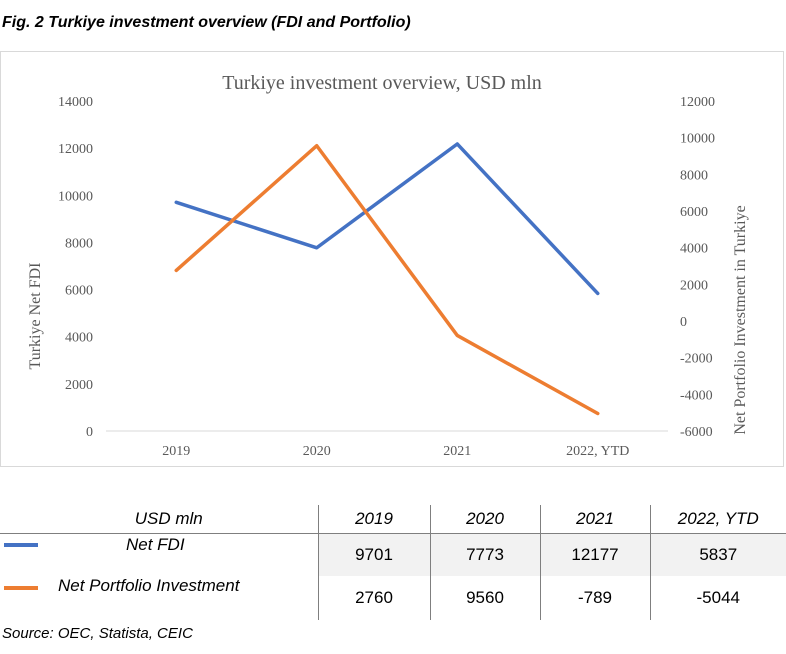  Describe the element at coordinates (597, 451) in the screenshot. I see `x-tick-label: 2022, YTD` at that location.